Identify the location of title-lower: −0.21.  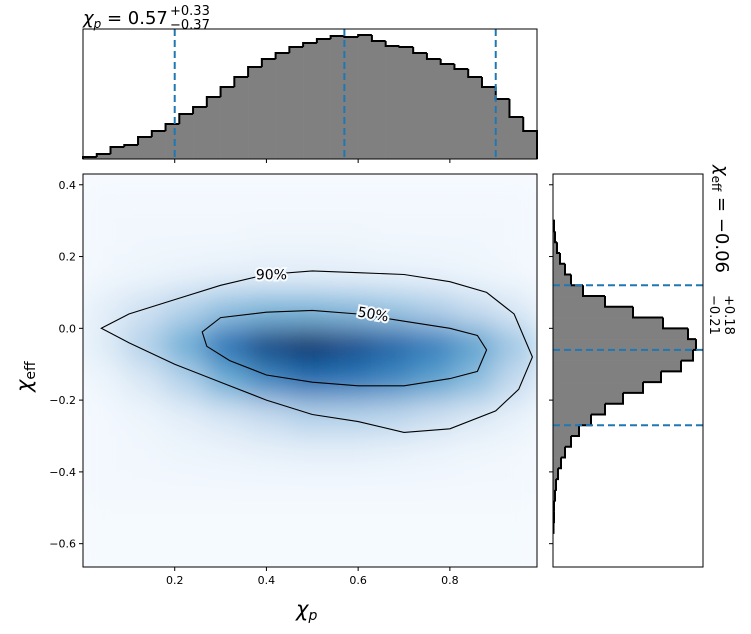
(713, 315).